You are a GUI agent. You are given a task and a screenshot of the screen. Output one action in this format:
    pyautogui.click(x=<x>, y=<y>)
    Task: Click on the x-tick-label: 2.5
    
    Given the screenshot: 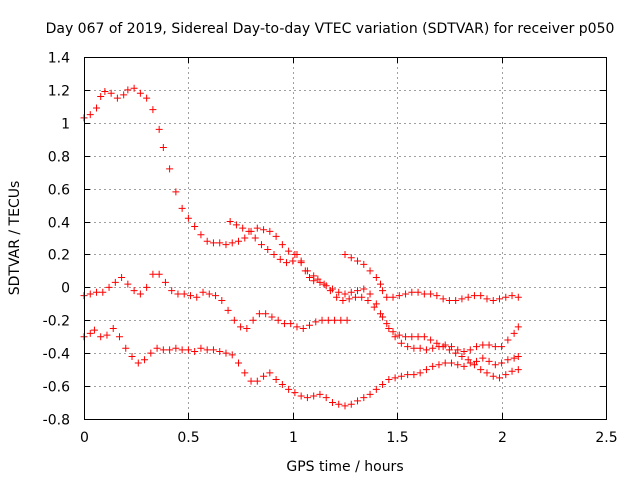 What is the action you would take?
    pyautogui.click(x=606, y=438)
    